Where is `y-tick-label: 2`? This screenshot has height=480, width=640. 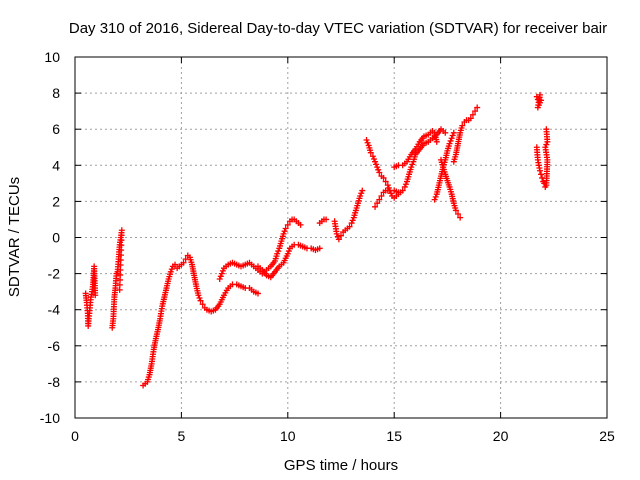
y-tick-label: 2 is located at coordinates (56, 201).